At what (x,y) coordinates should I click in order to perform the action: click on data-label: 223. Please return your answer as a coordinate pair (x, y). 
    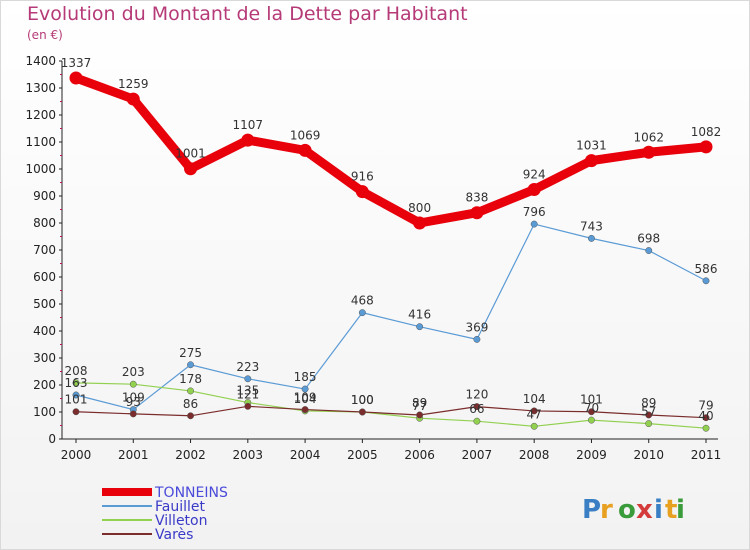
    Looking at the image, I should click on (247, 367).